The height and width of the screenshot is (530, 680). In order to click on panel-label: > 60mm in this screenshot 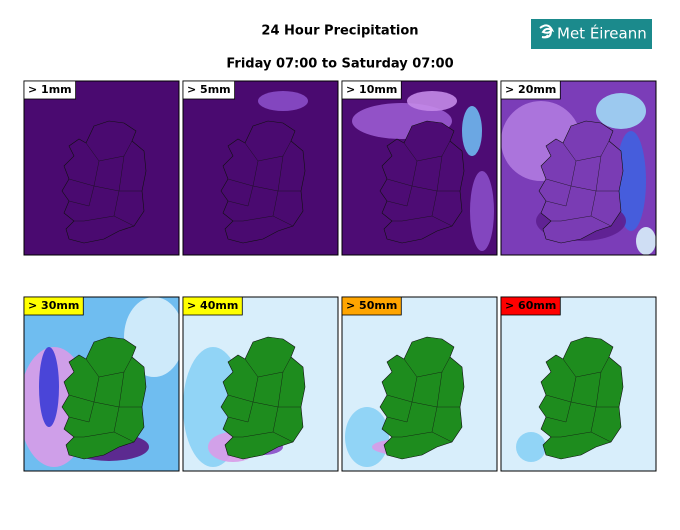, I will do `click(530, 305)`.